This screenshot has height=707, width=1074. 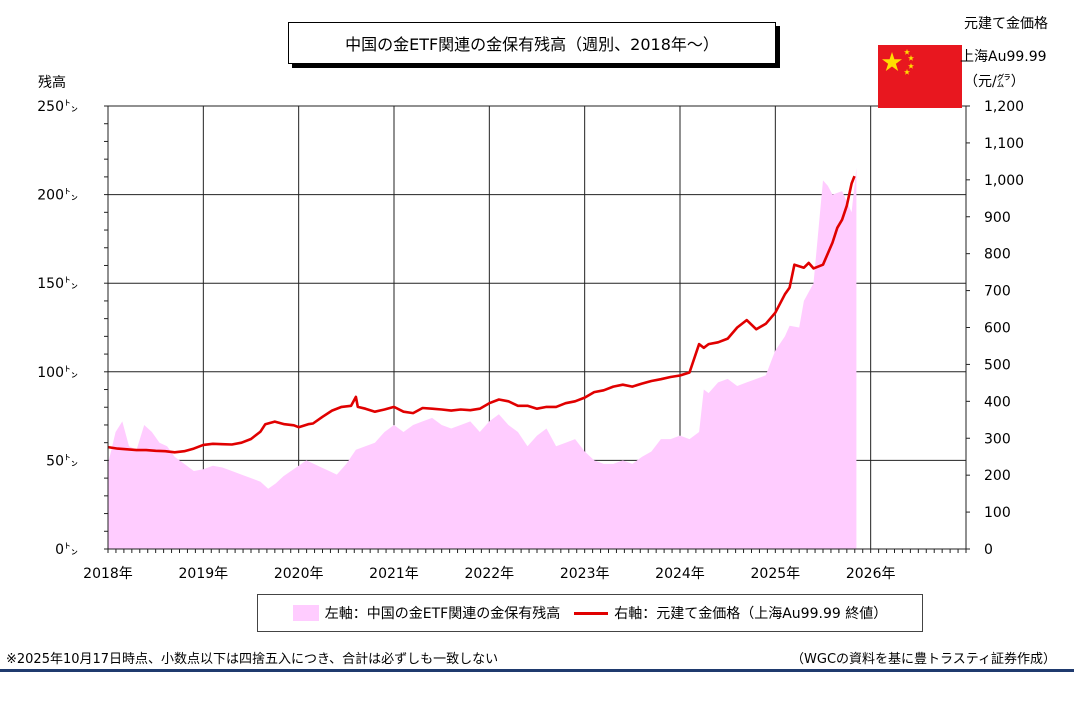 I want to click on right-tick-label: 1,100, so click(x=1004, y=144).